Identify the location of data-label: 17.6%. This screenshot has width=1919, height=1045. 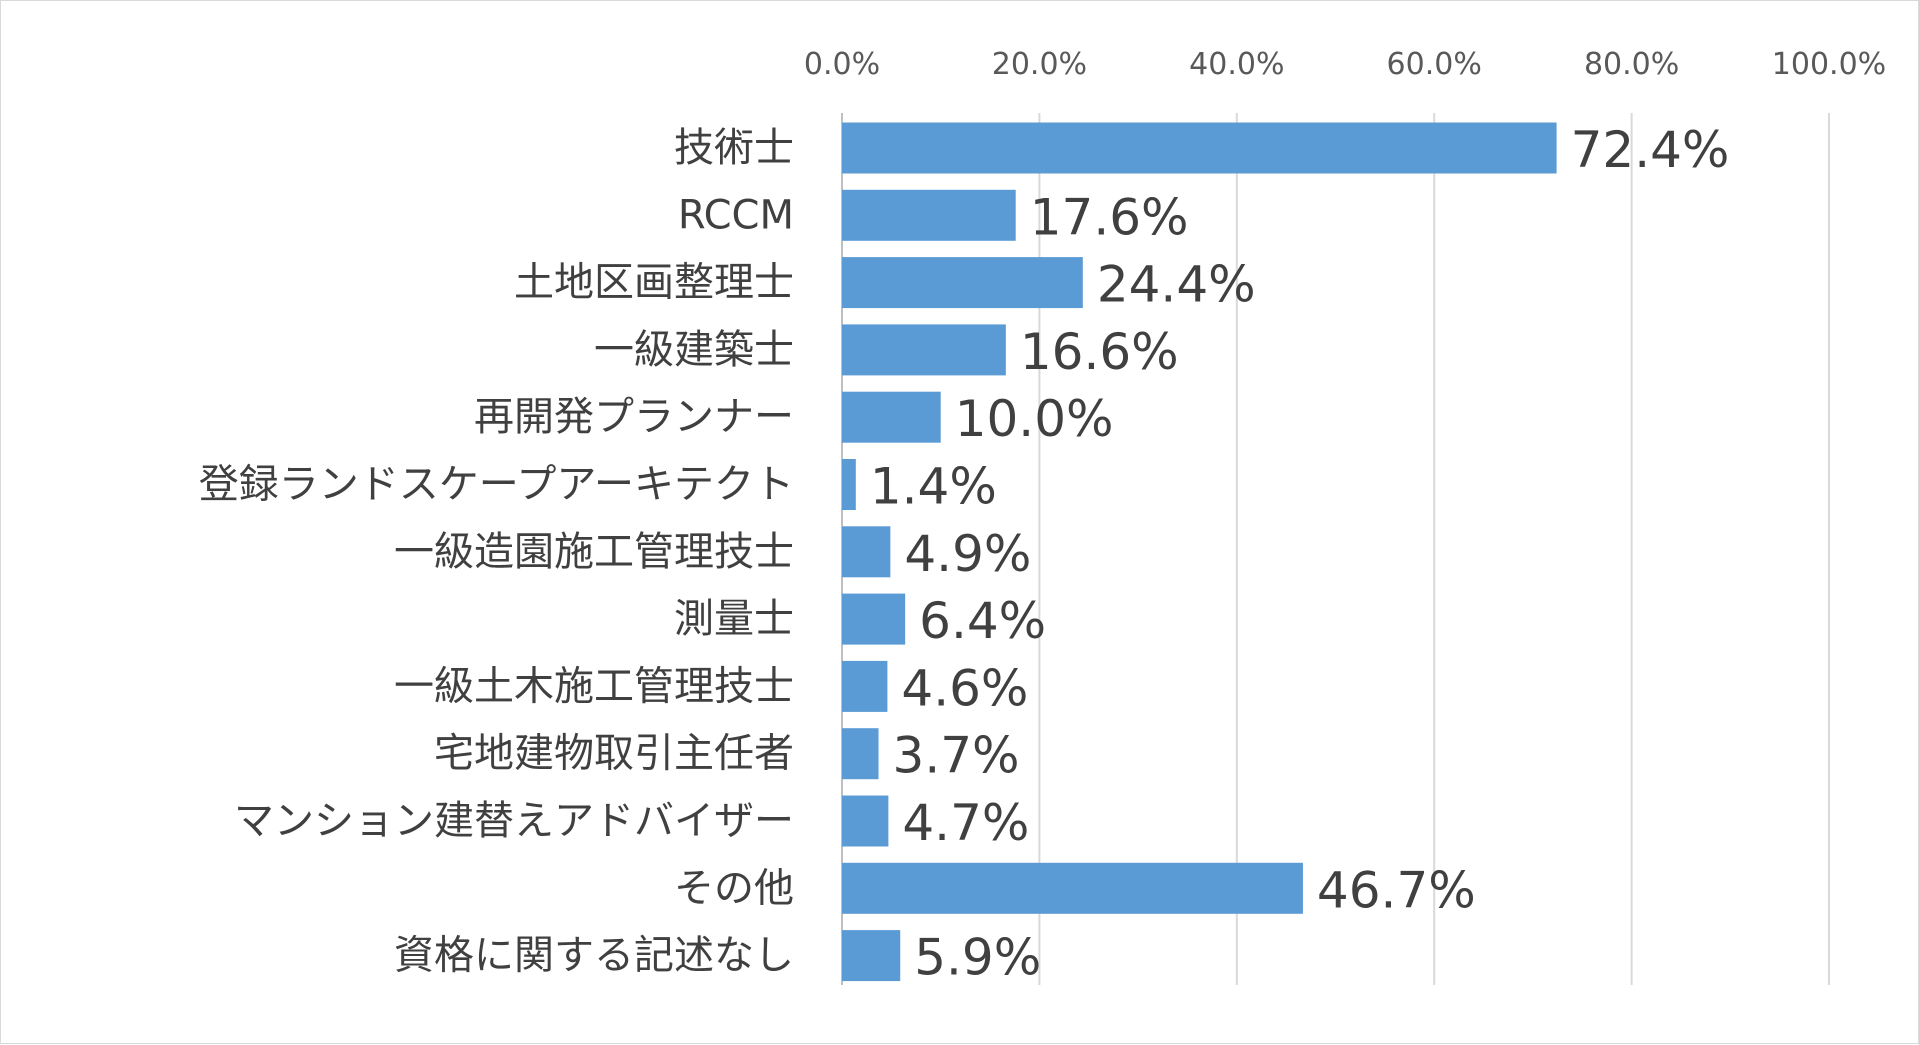
(1109, 217).